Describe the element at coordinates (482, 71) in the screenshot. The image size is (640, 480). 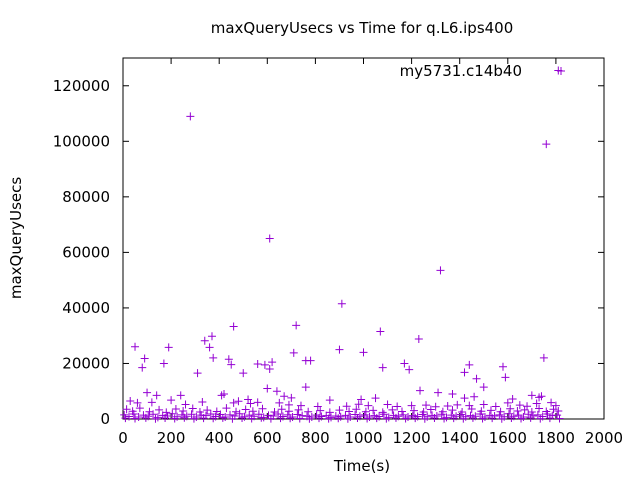
I see `legend: my5731.c14b40` at that location.